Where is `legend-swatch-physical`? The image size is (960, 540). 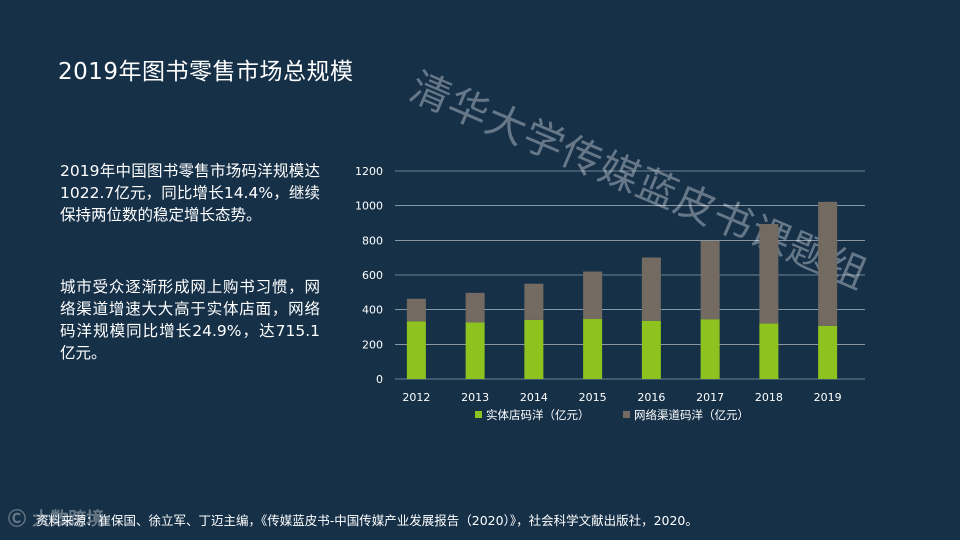
legend-swatch-physical is located at coordinates (478, 414).